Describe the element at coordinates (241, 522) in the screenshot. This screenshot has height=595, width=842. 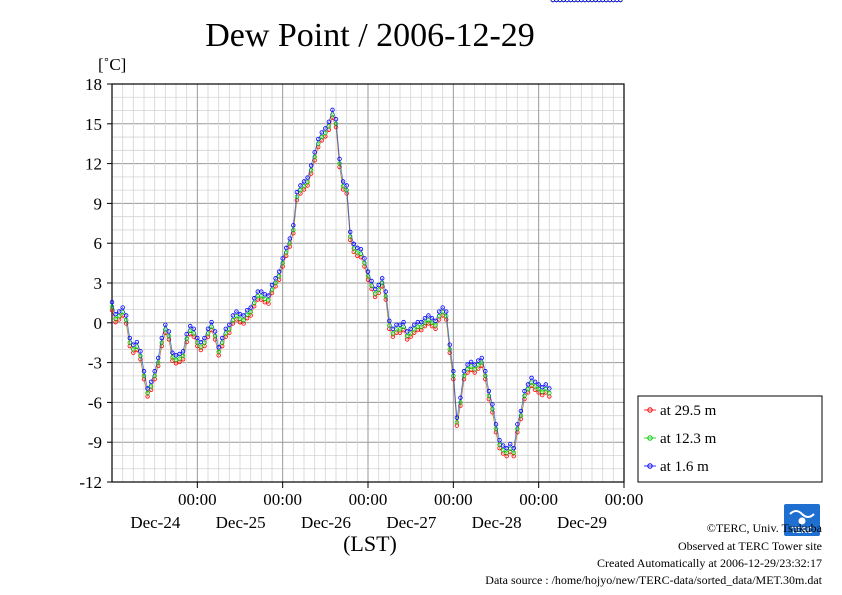
I see `x-tick-date-label: Dec-25` at that location.